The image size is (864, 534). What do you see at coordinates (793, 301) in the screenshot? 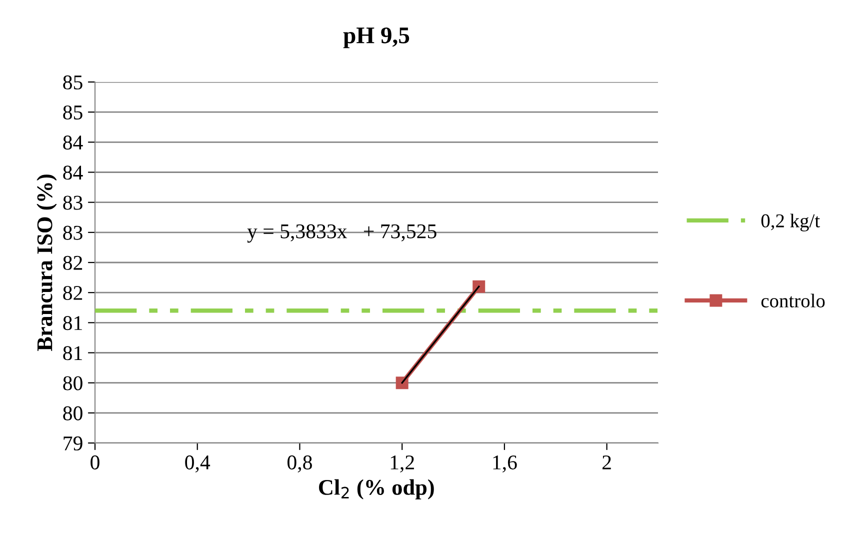
I see `legend-label: controlo` at bounding box center [793, 301].